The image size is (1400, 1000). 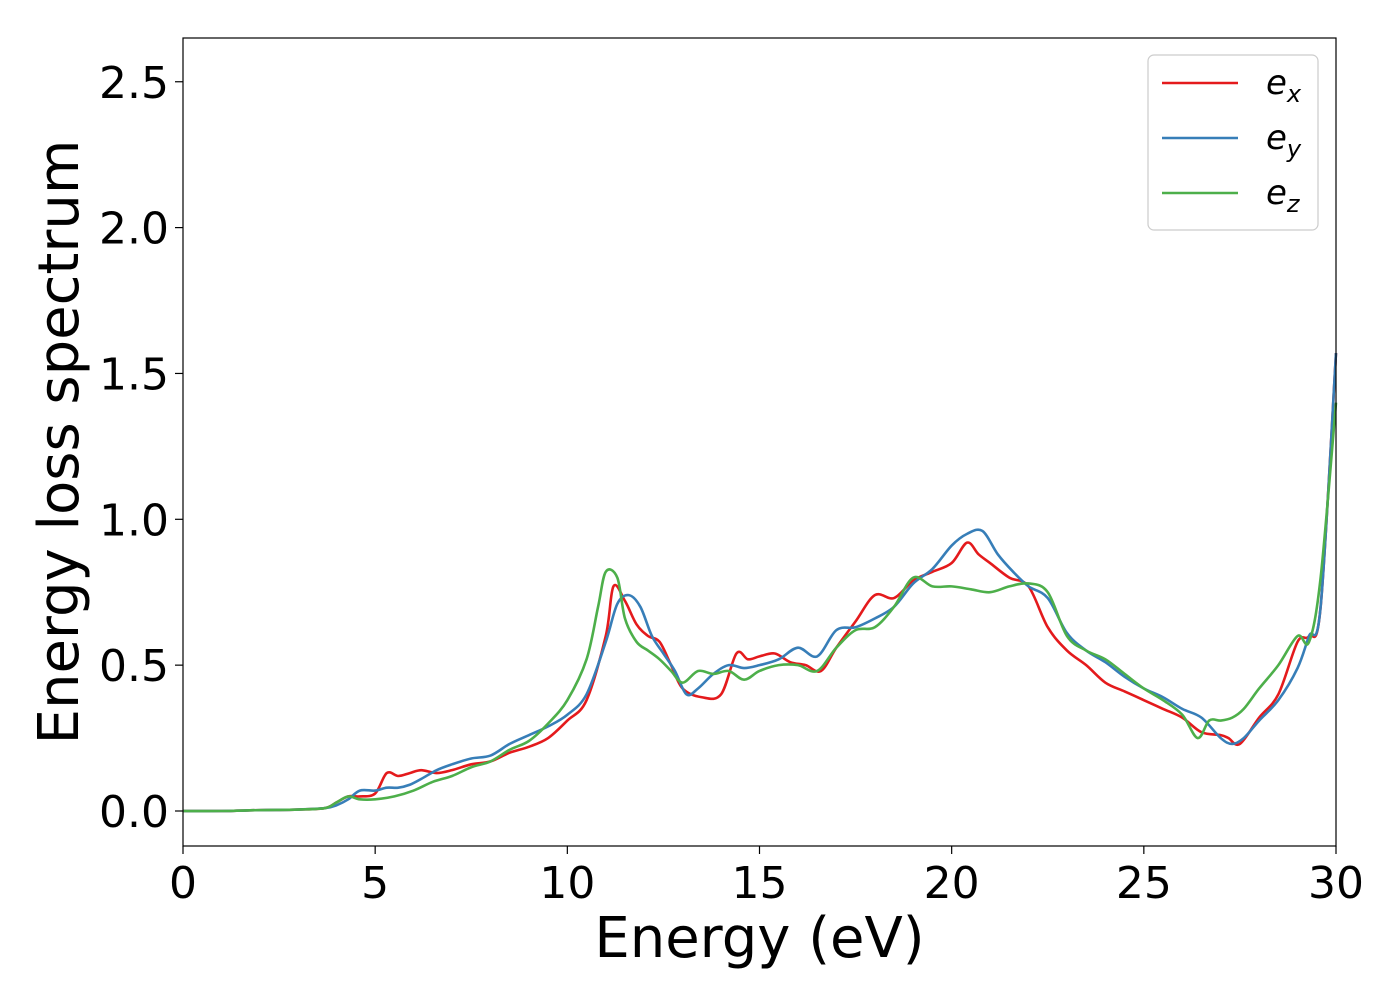 I want to click on x-tick-label: 30, so click(x=1336, y=883).